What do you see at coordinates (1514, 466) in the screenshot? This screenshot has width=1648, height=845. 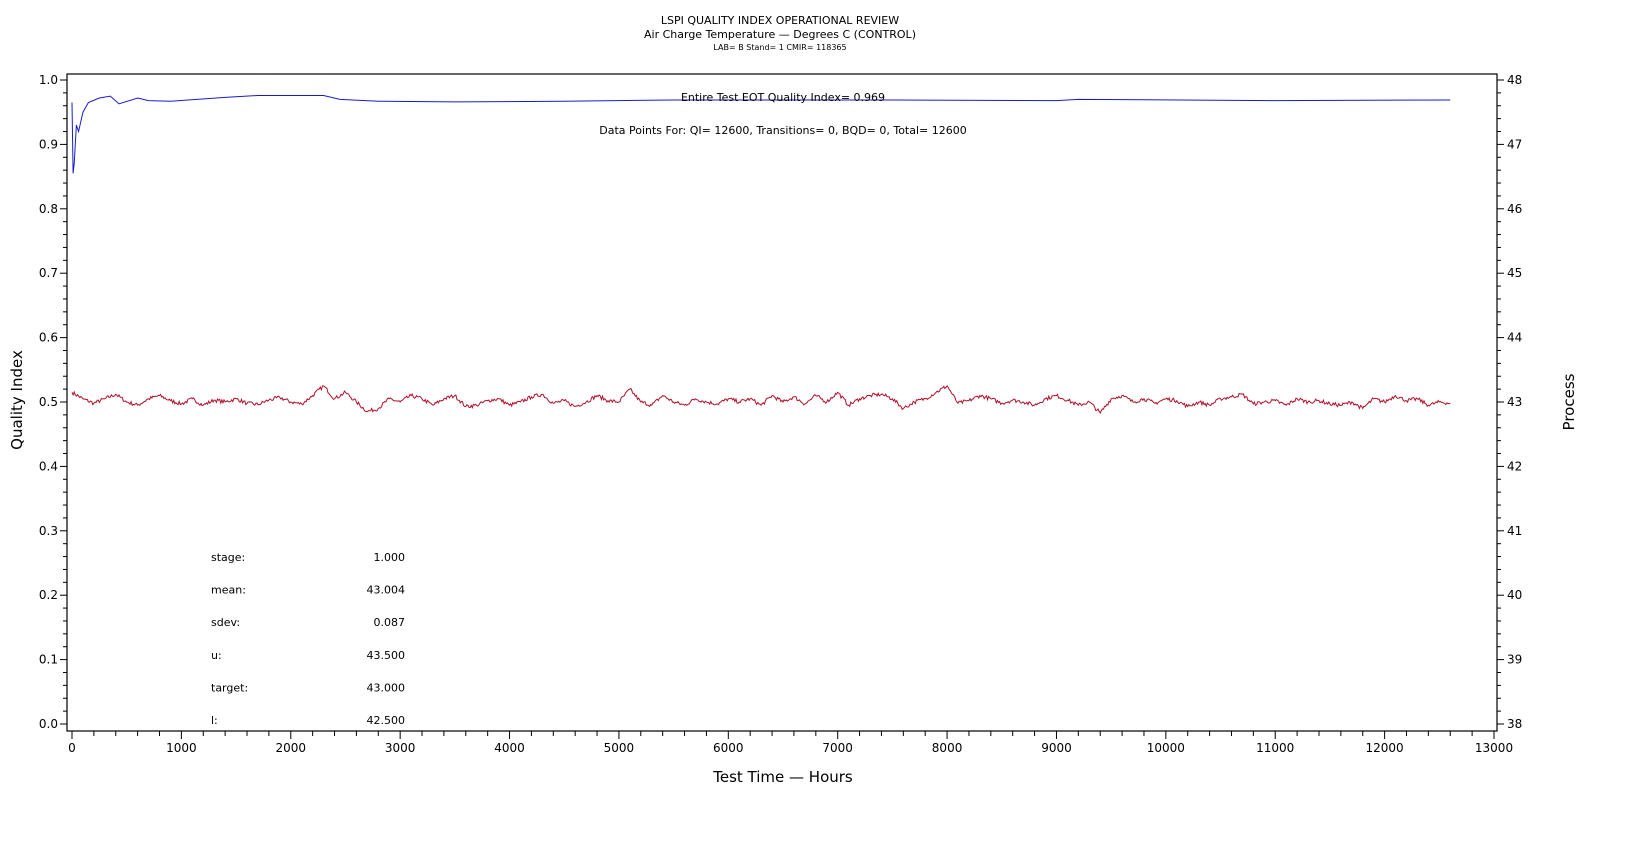 I see `y2-tick-label: 42` at bounding box center [1514, 466].